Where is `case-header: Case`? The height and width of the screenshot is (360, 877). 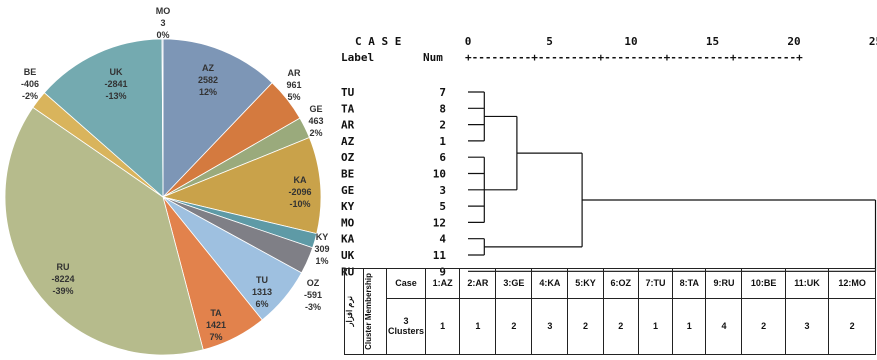
case-header: Case is located at coordinates (406, 283).